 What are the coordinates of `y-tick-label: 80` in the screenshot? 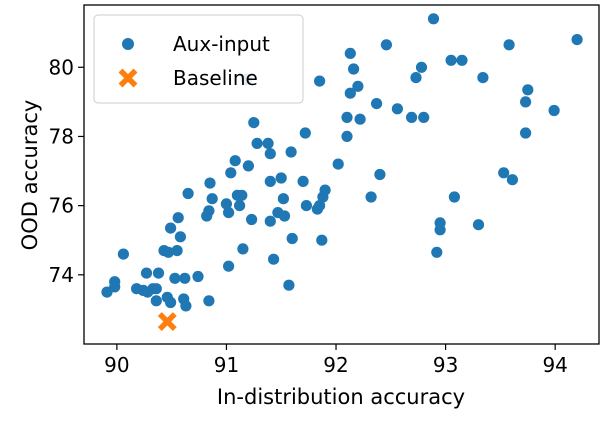 It's located at (61, 67).